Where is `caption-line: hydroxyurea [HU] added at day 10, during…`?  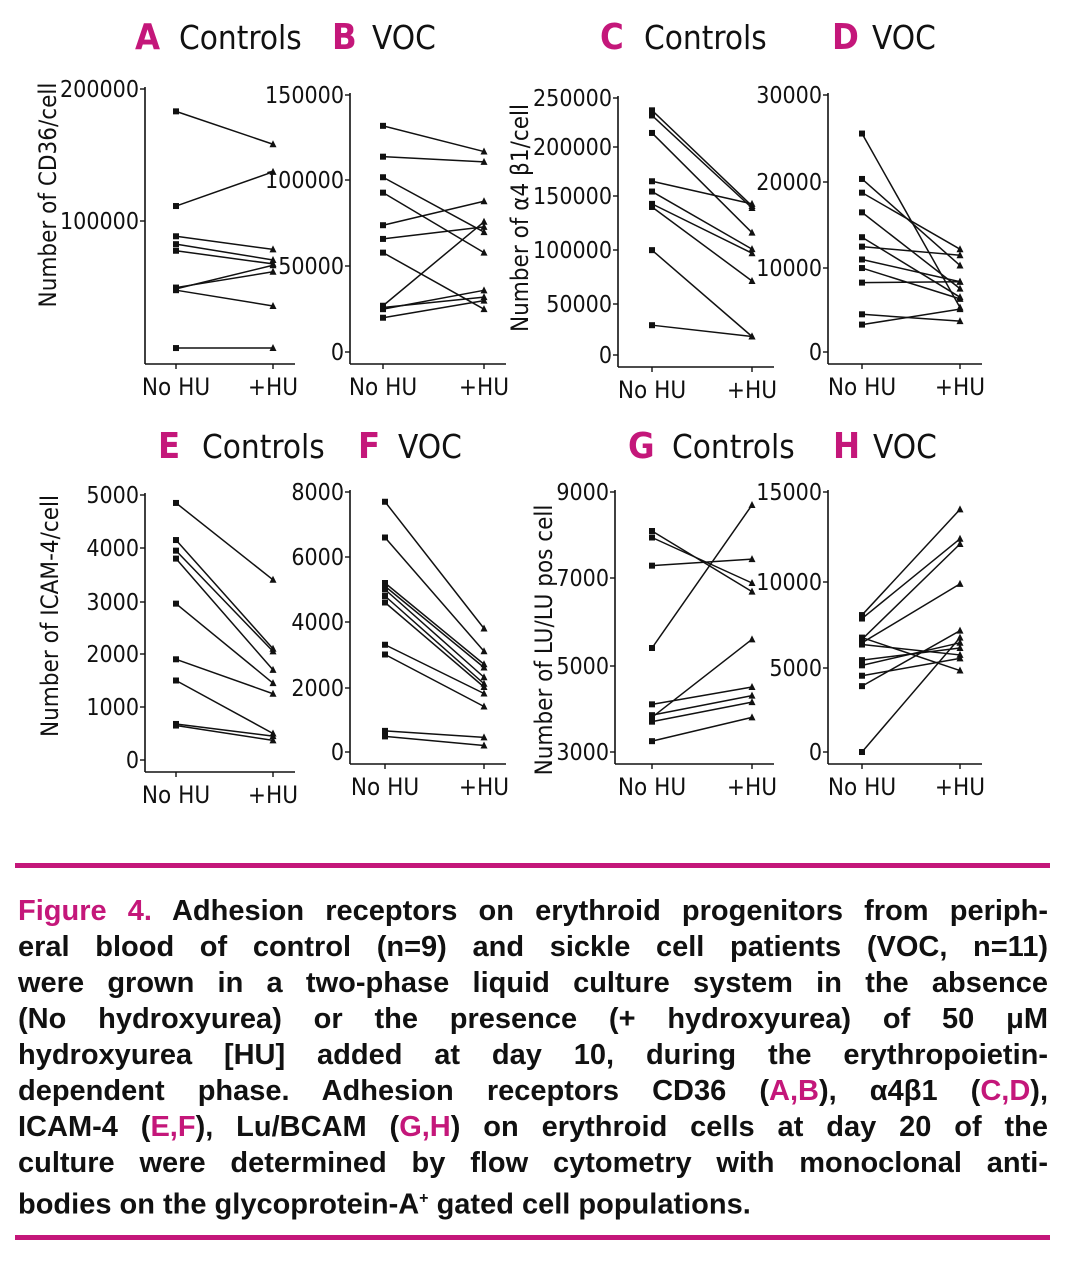 caption-line: hydroxyurea [HU] added at day 10, during… is located at coordinates (533, 1055).